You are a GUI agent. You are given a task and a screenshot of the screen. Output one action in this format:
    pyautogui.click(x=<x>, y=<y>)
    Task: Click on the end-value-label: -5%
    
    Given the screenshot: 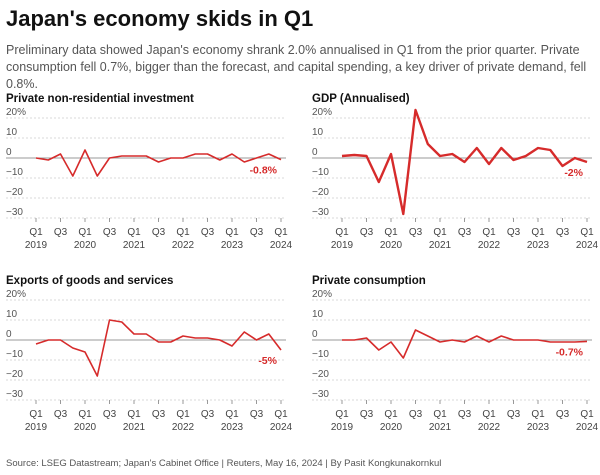 What is the action you would take?
    pyautogui.click(x=267, y=361)
    